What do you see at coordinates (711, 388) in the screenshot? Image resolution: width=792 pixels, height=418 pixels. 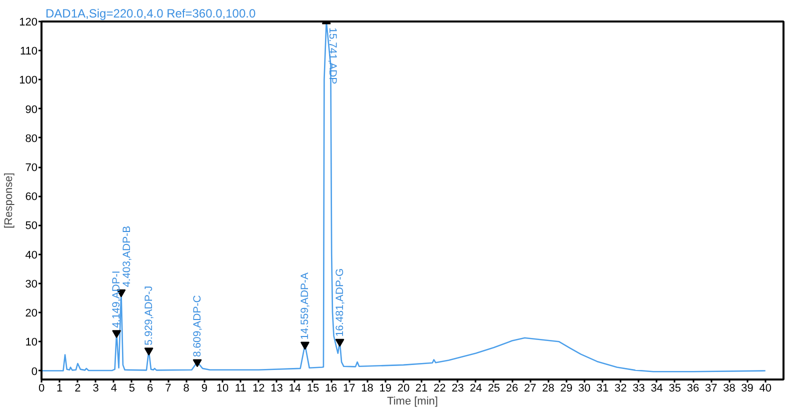 I see `x-tick-label: 37` at bounding box center [711, 388].